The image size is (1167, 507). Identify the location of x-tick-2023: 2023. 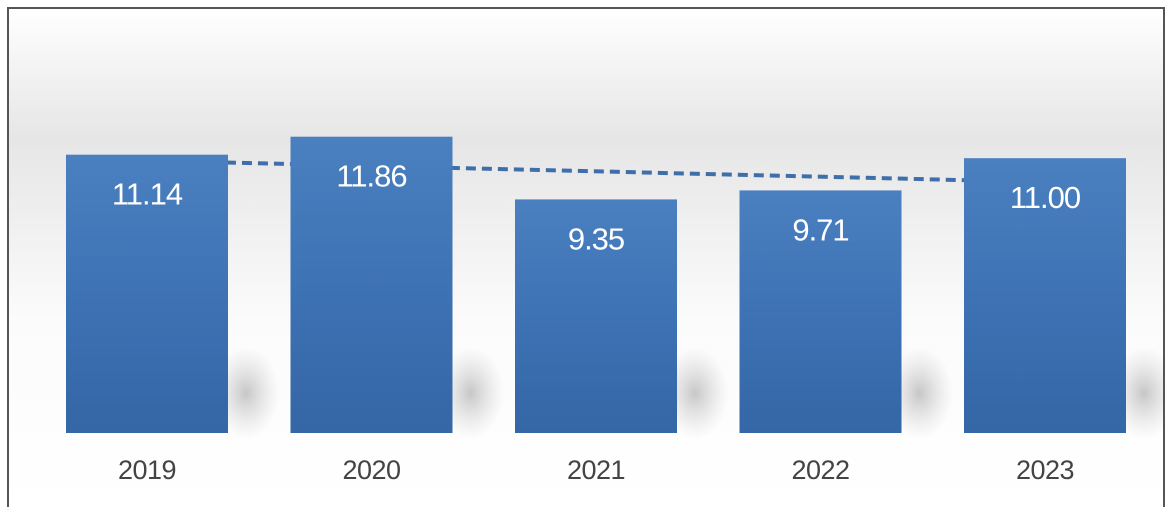
(1045, 470).